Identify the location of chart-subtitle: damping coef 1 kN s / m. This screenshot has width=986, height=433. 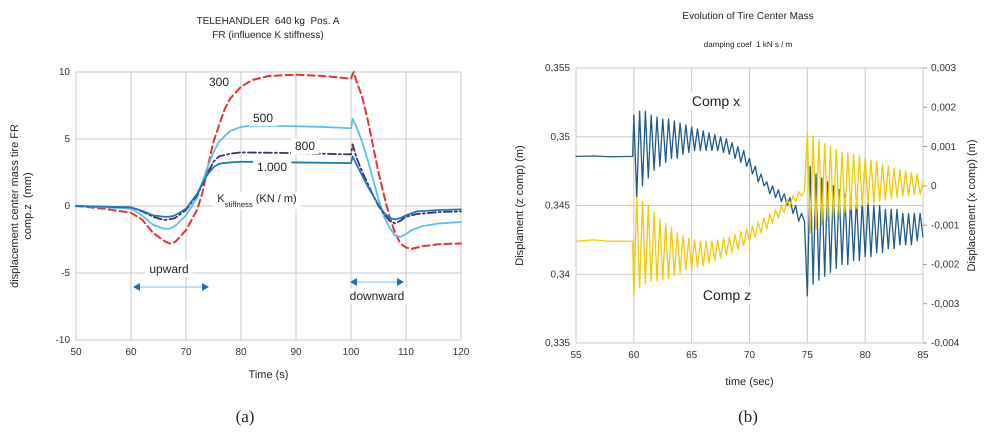
(748, 44).